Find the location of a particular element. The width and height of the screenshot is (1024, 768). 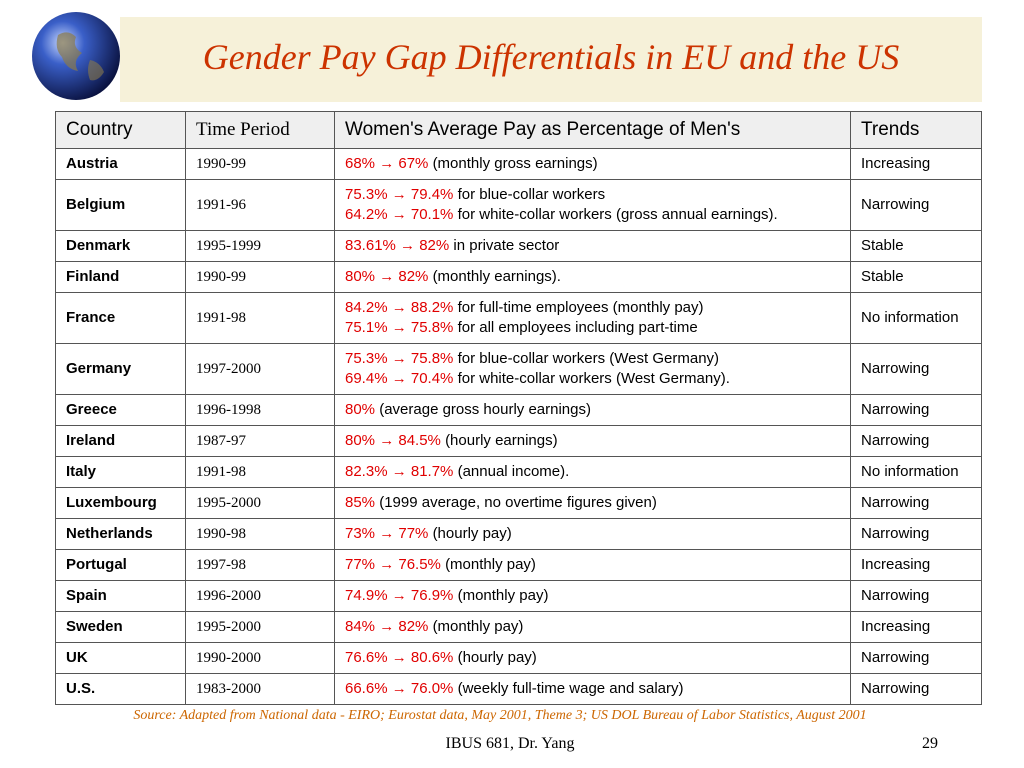

pay-line: 83.61% → 82% in private sector is located at coordinates (592, 246).